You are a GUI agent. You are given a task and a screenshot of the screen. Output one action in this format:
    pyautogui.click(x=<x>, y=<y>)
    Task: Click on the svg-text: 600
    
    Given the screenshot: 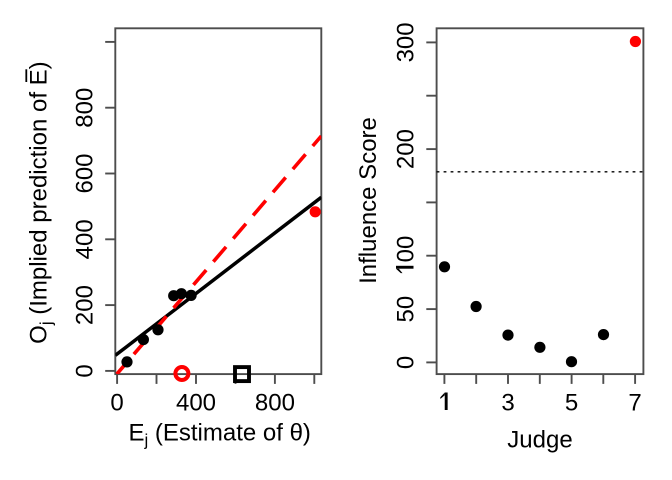 What is the action you would take?
    pyautogui.click(x=85, y=173)
    